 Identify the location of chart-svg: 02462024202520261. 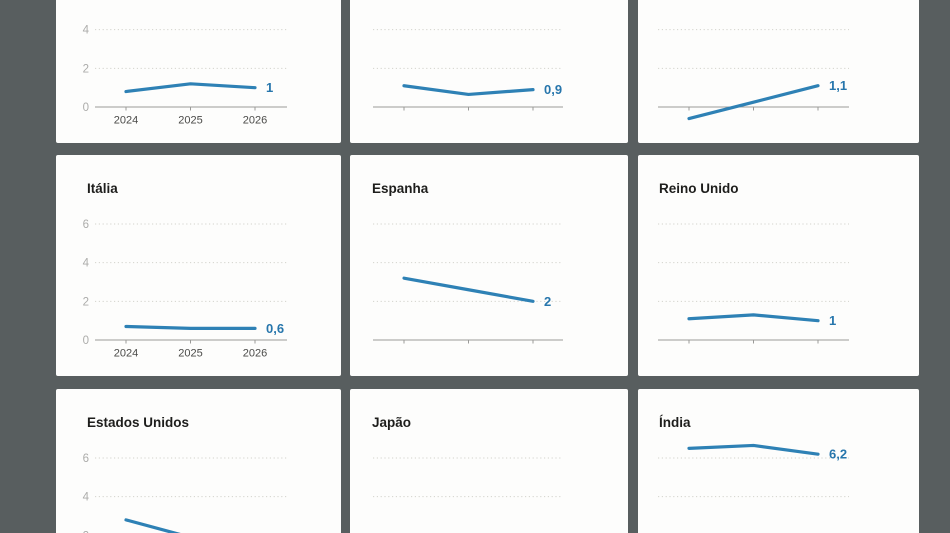
(185, 76).